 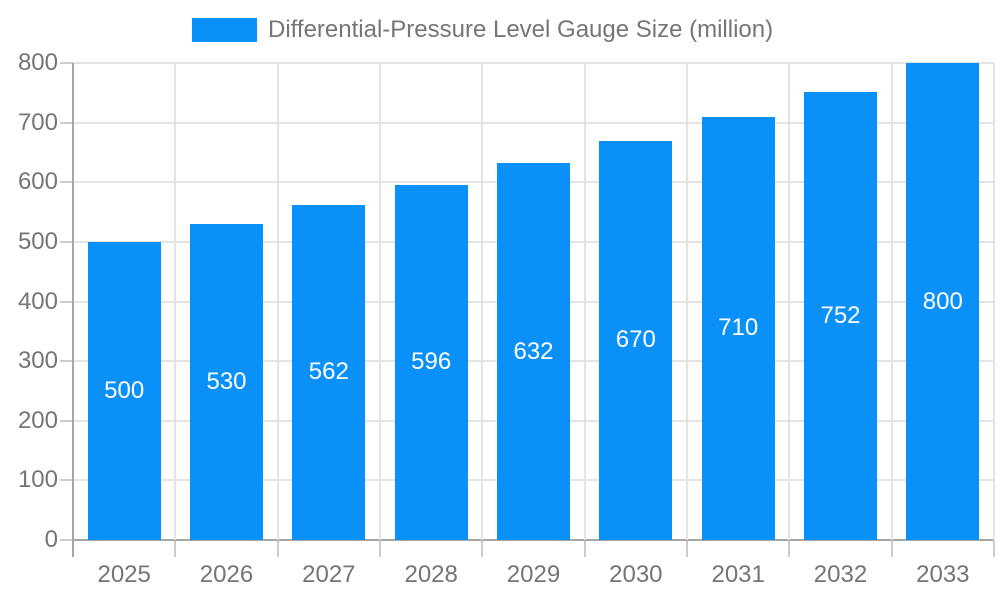 What do you see at coordinates (124, 574) in the screenshot?
I see `x-axis-tick-label: 2025` at bounding box center [124, 574].